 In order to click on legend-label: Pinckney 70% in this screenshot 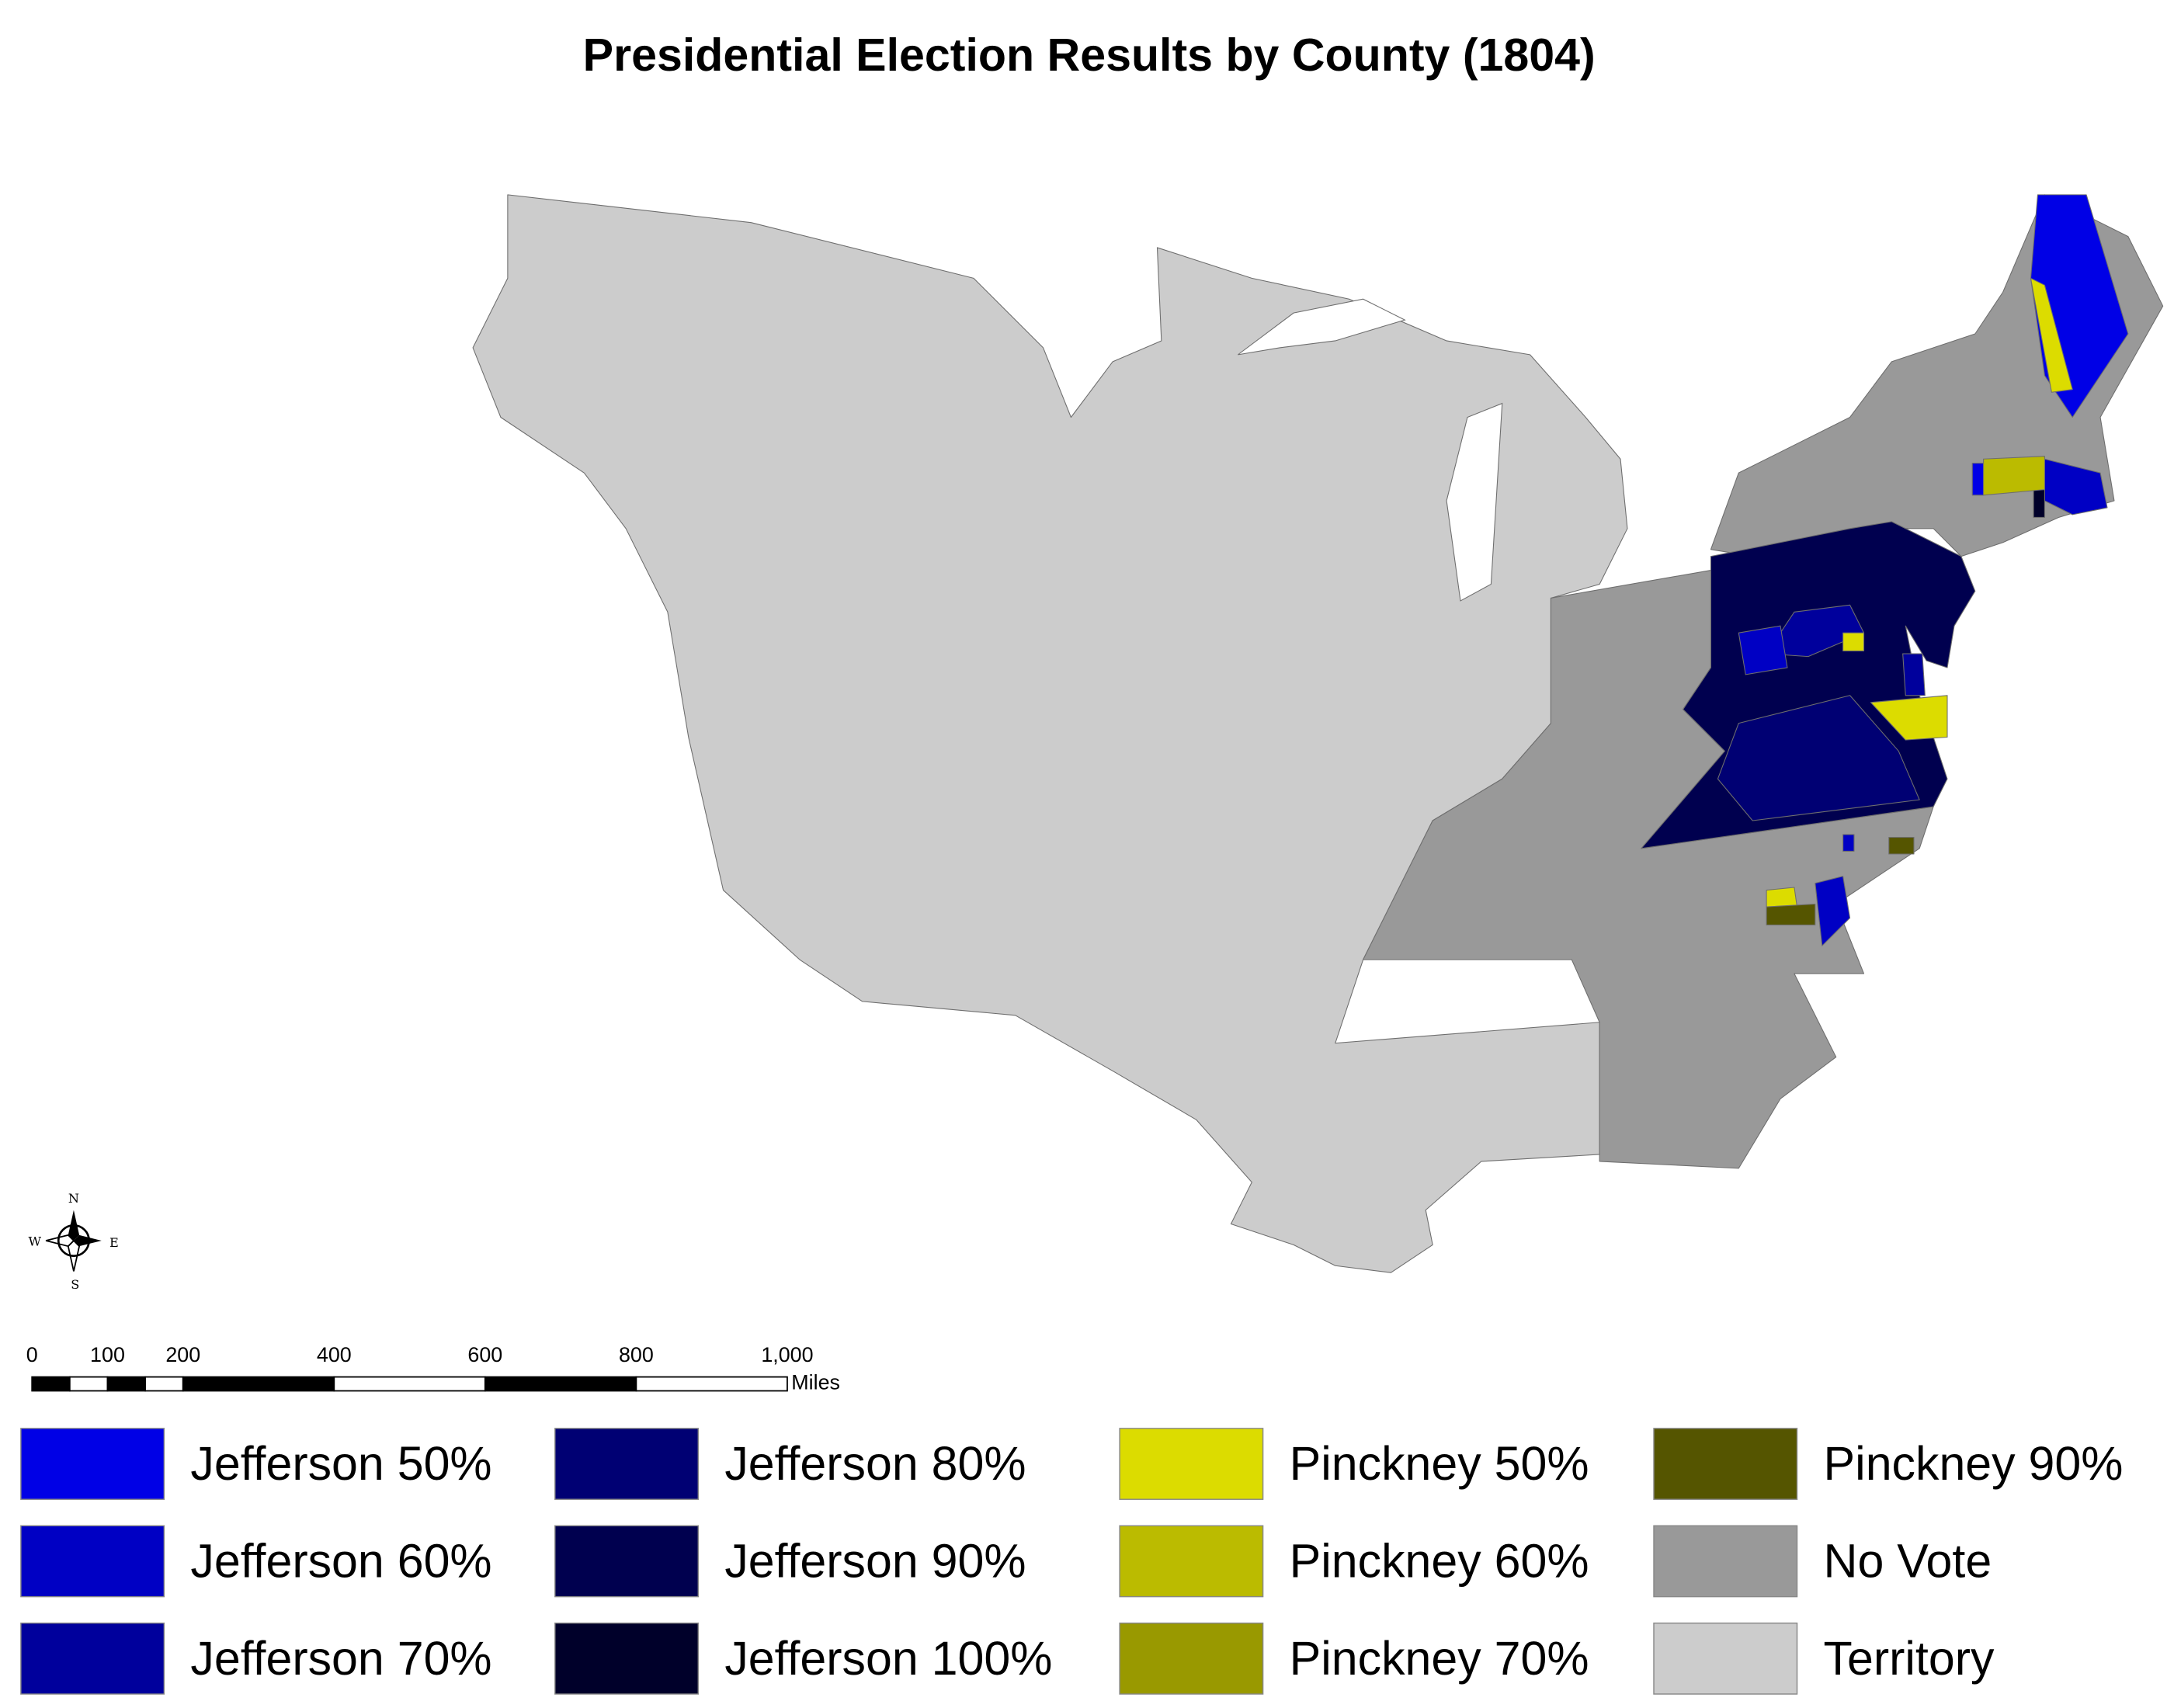, I will do `click(1440, 1658)`.